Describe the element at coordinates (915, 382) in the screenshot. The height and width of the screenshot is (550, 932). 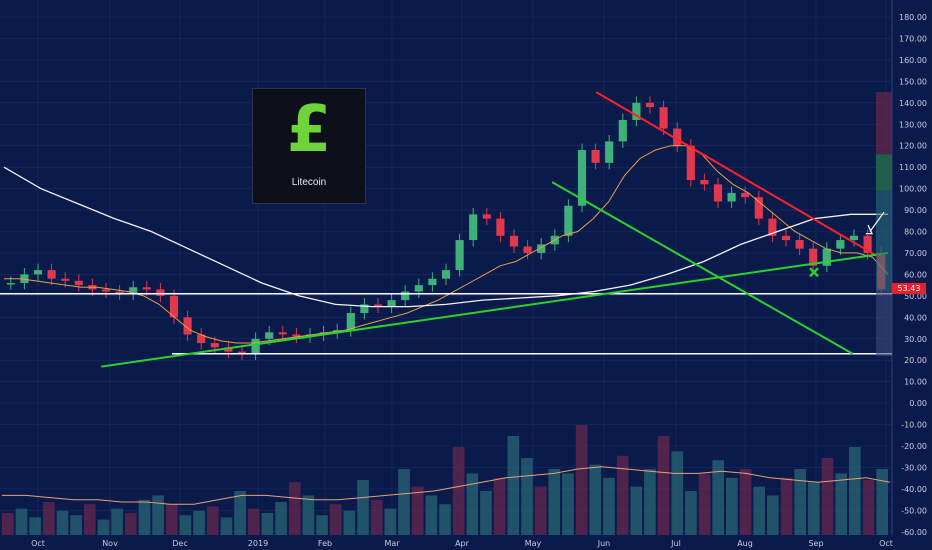
I see `price-tick-label: 10.00` at that location.